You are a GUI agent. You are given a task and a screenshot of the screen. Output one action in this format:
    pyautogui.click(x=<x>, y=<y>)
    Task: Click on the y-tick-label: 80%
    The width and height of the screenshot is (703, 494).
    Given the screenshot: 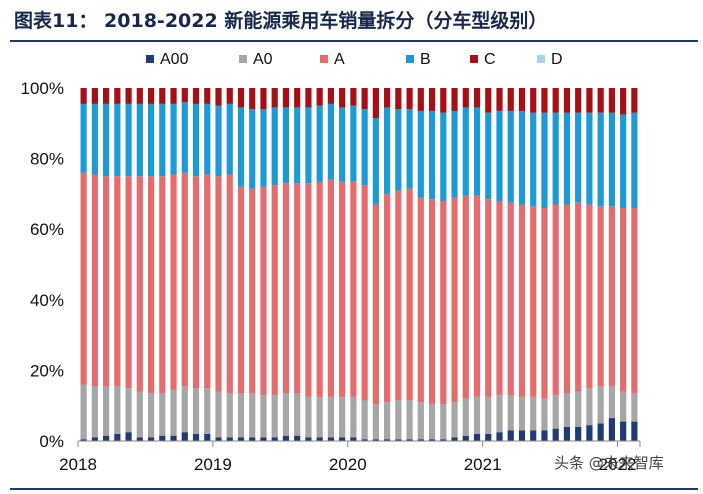 What is the action you would take?
    pyautogui.click(x=47, y=159)
    